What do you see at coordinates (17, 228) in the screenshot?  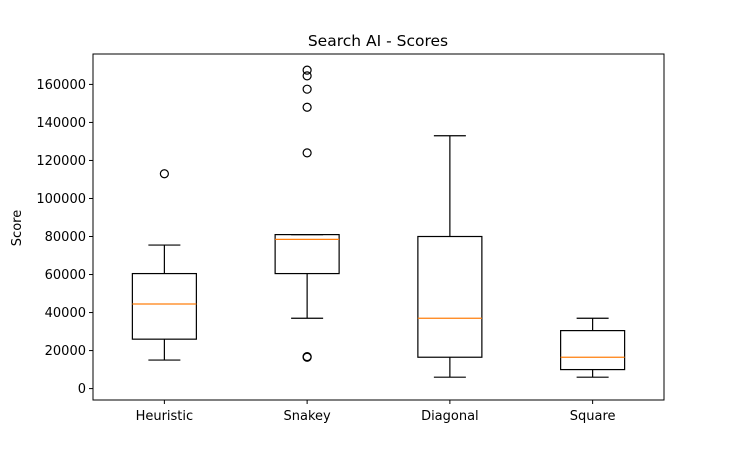 I see `y-axis-title: Score` at bounding box center [17, 228].